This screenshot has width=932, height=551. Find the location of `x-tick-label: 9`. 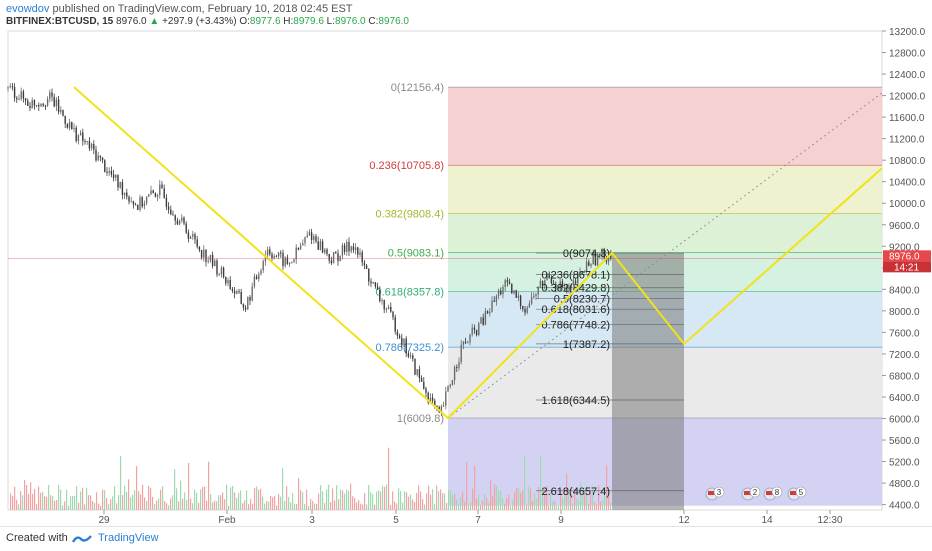

x-tick-label: 9 is located at coordinates (561, 520).